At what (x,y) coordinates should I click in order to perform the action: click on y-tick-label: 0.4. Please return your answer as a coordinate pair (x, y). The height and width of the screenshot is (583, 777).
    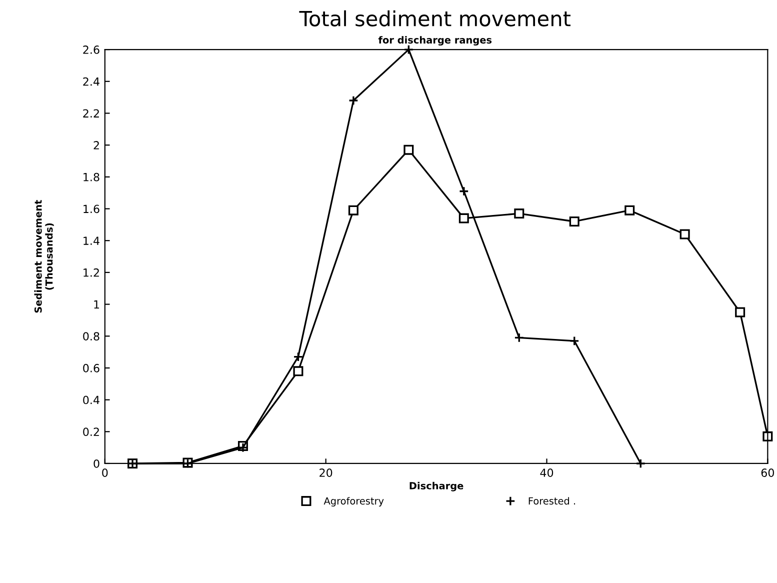
    Looking at the image, I should click on (91, 400).